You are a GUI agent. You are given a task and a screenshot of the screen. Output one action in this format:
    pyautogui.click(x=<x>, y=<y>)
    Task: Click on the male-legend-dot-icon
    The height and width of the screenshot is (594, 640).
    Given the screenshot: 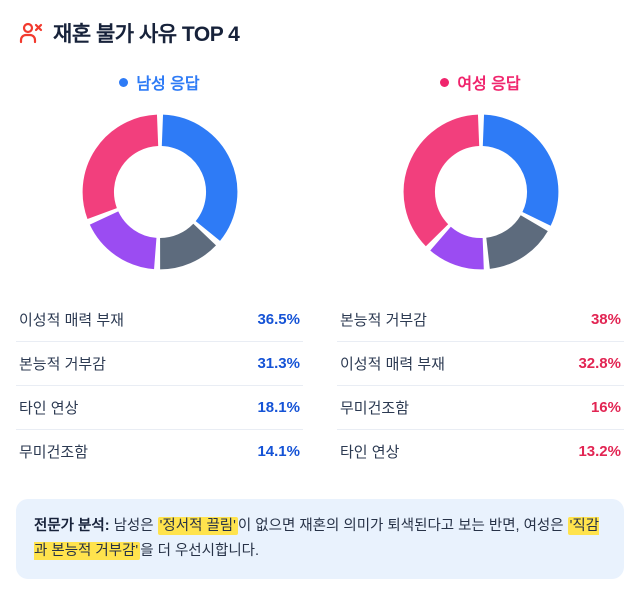 What is the action you would take?
    pyautogui.click(x=124, y=82)
    